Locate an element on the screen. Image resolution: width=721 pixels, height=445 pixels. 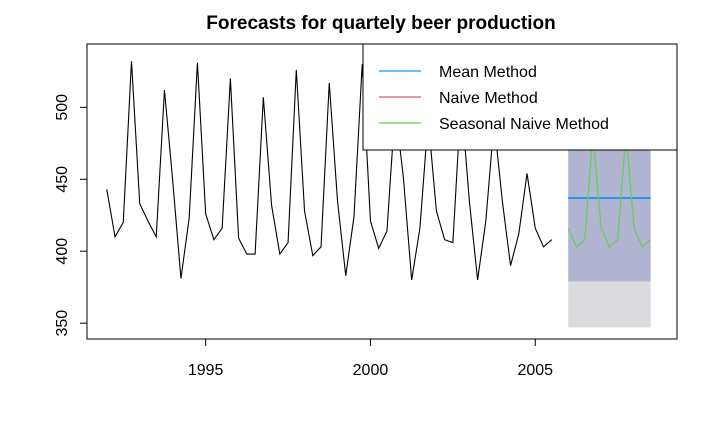
legend-label: Mean Method is located at coordinates (488, 72).